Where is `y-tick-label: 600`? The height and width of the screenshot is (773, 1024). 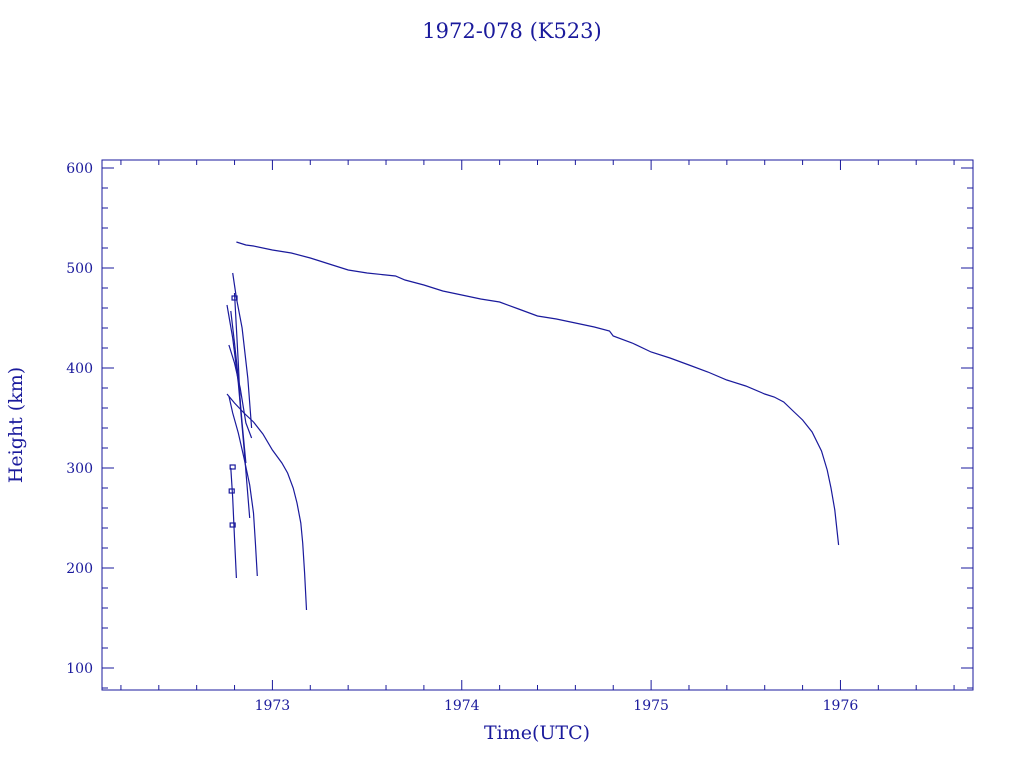
y-tick-label: 600 is located at coordinates (79, 169).